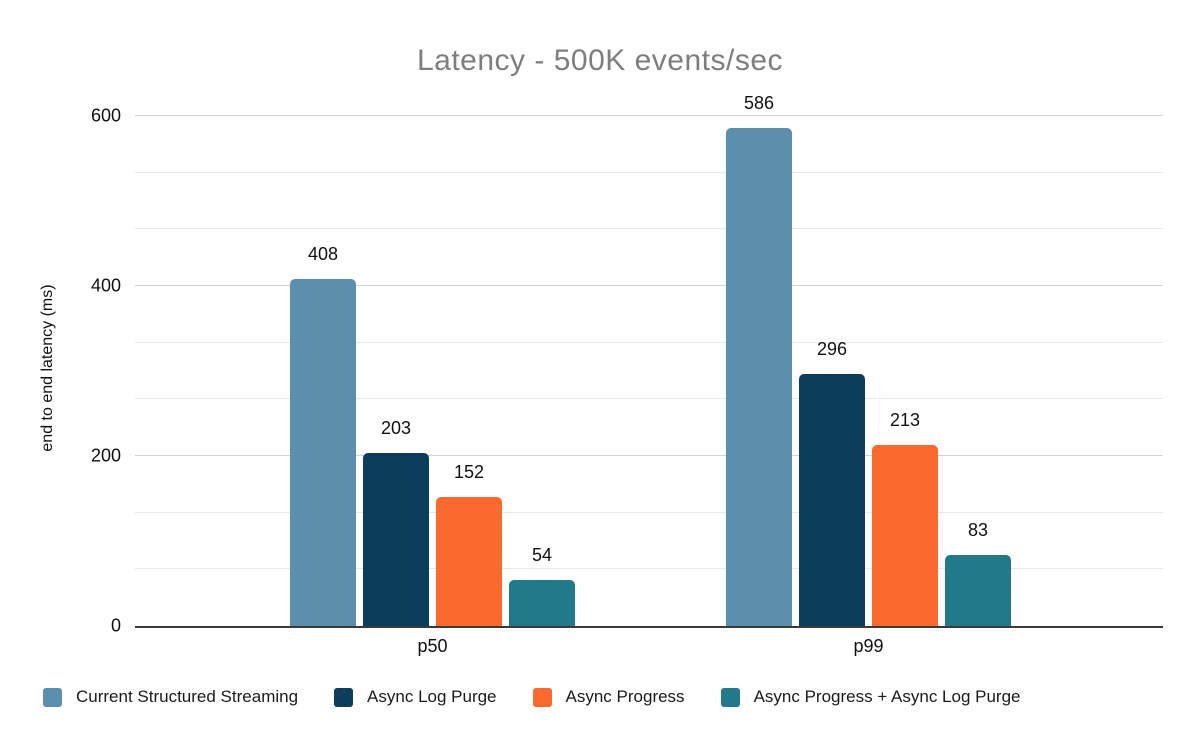 This screenshot has width=1200, height=747. Describe the element at coordinates (469, 371) in the screenshot. I see `bar-slot: 152` at that location.